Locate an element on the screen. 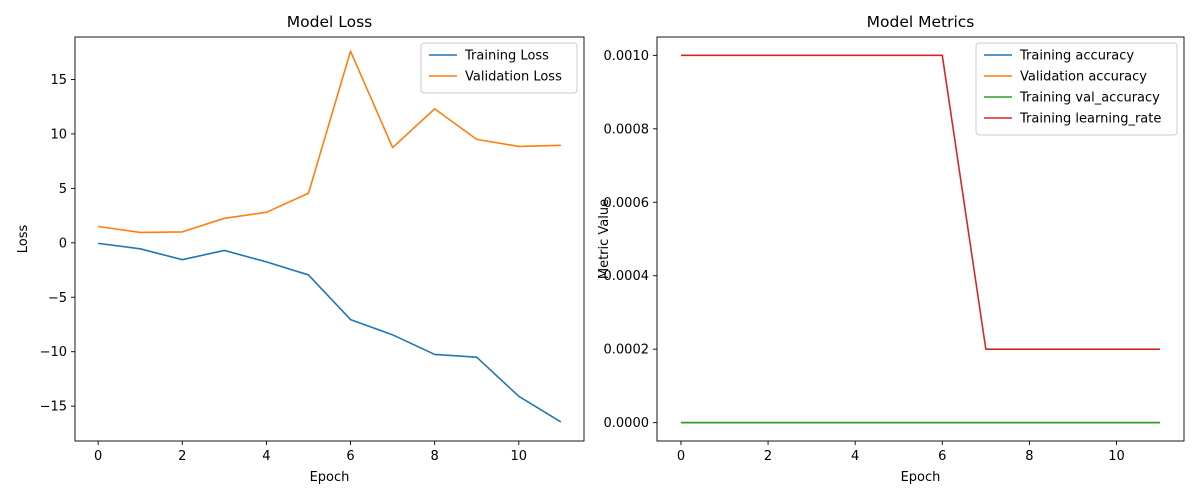 This screenshot has width=1200, height=500. legend-entry: Validation Loss is located at coordinates (513, 77).